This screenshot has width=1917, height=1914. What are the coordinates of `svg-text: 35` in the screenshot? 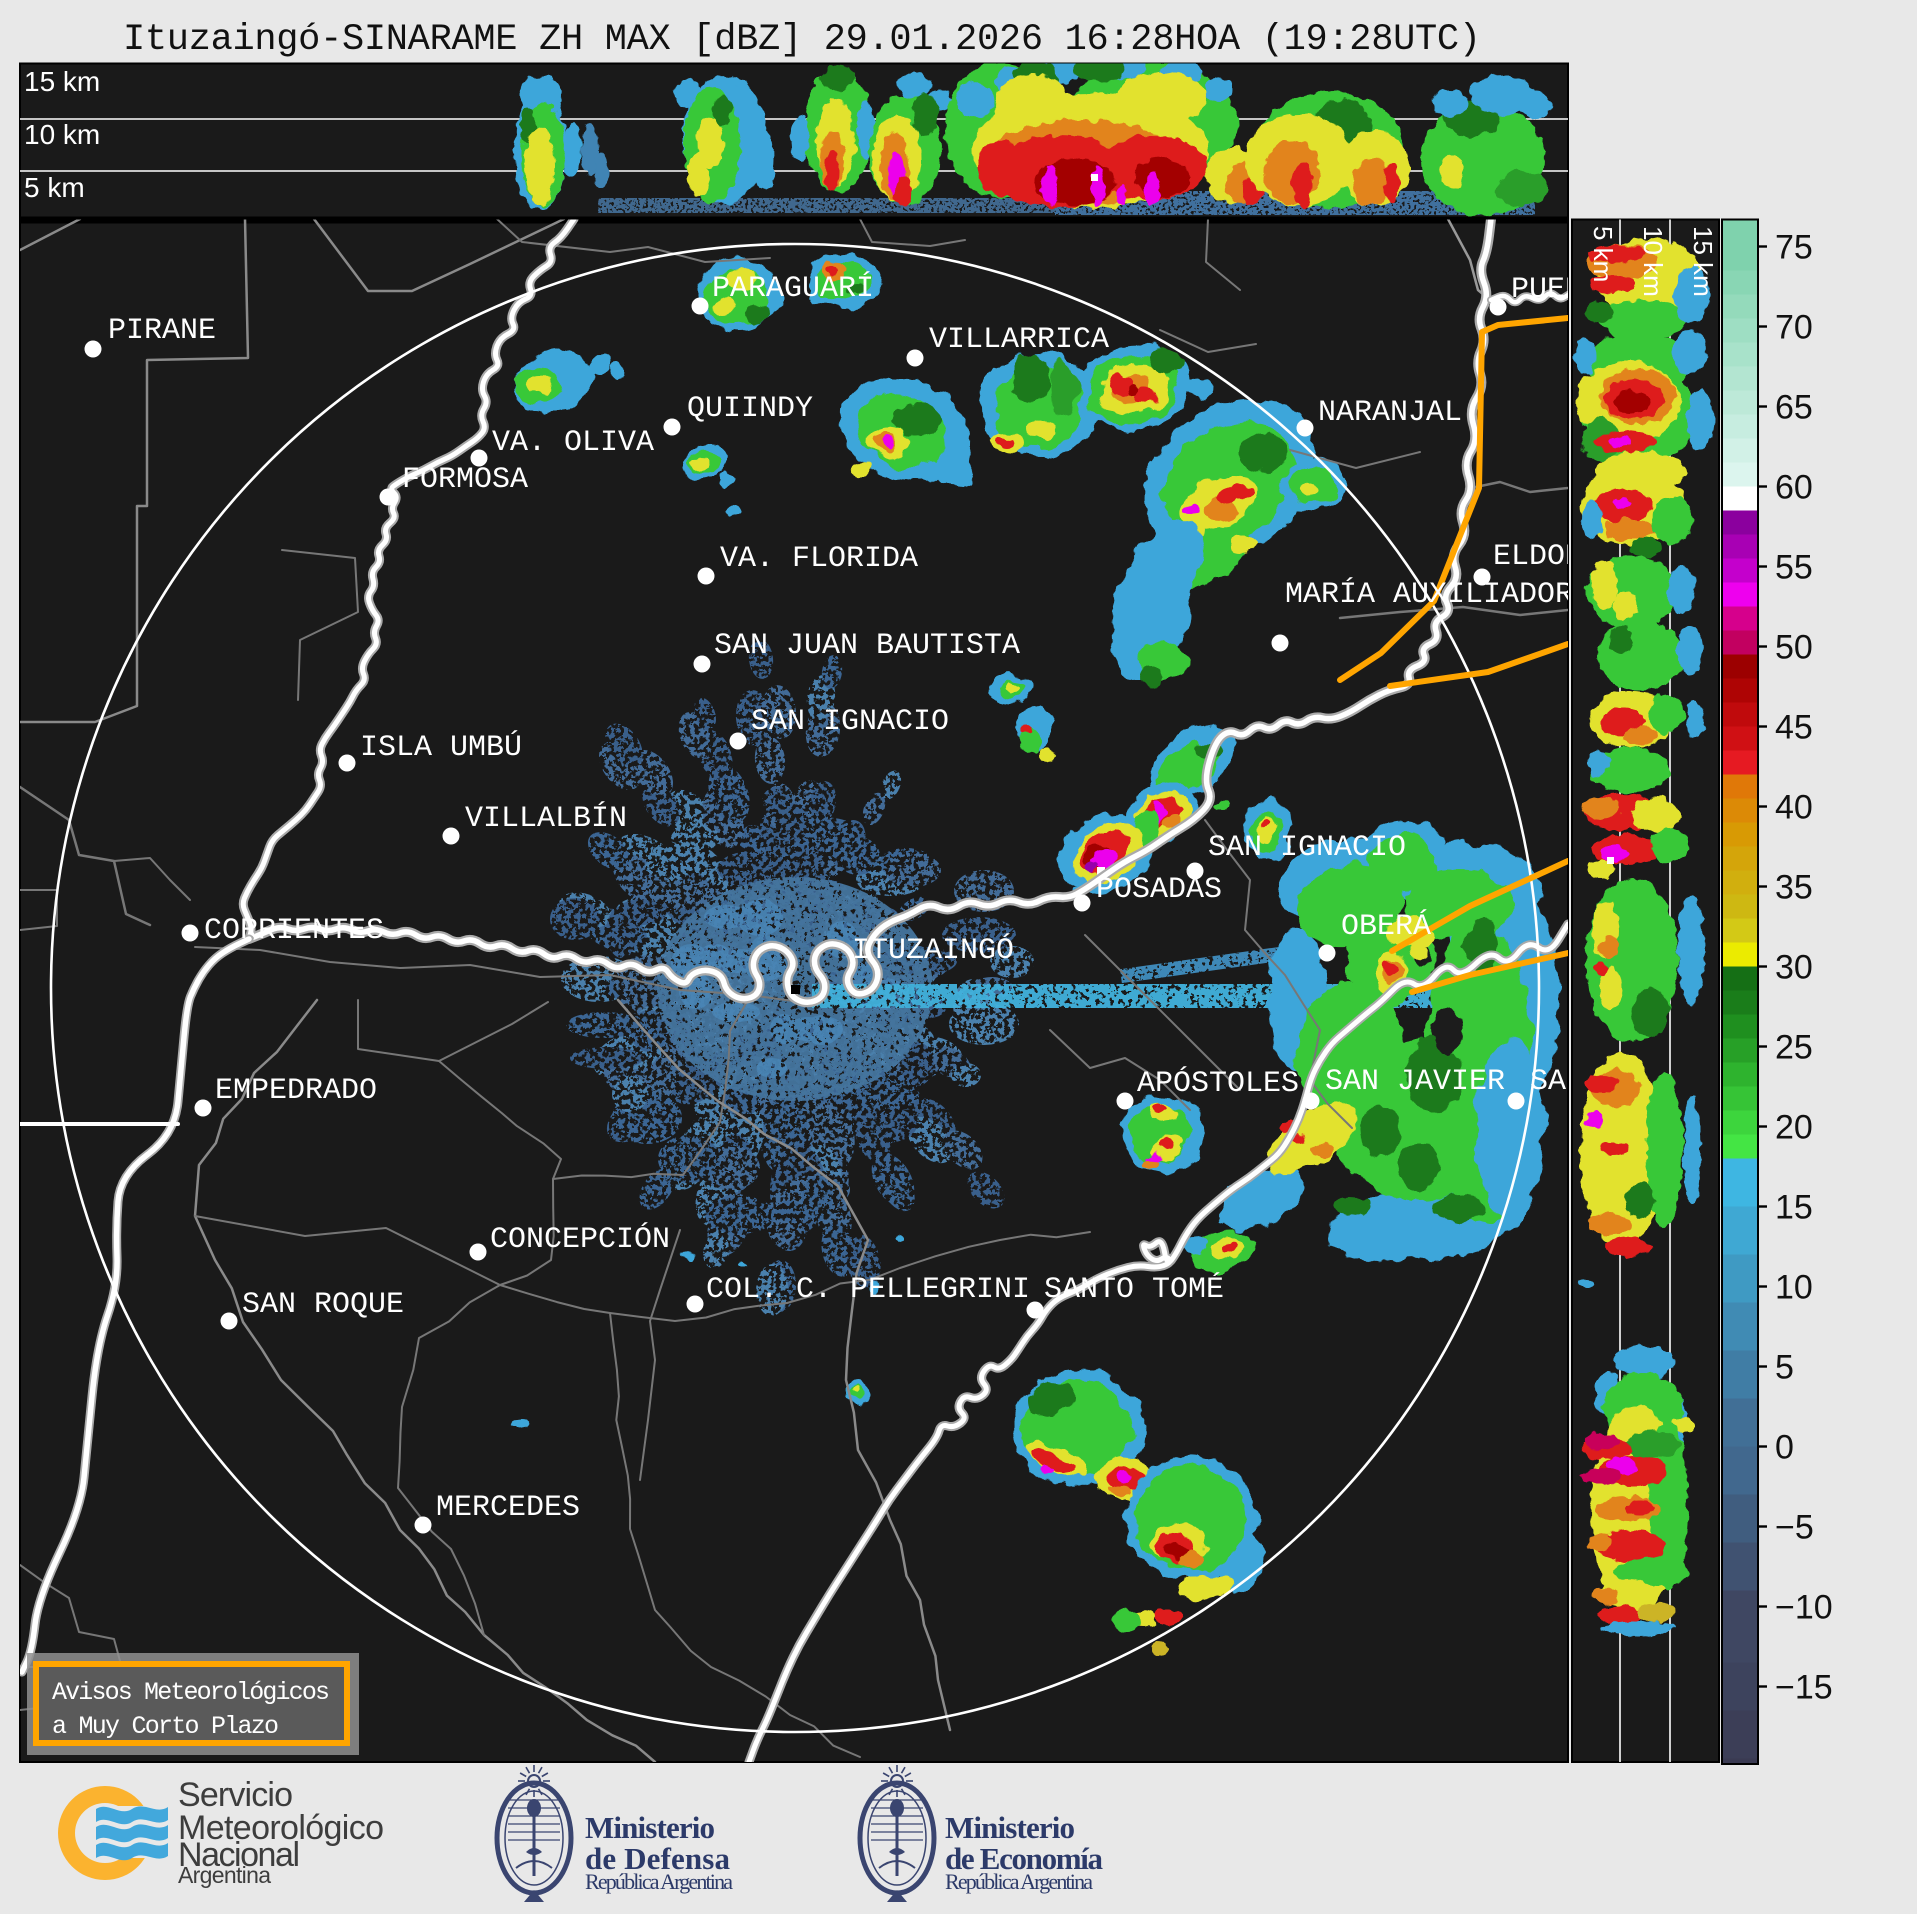 It's located at (1794, 888).